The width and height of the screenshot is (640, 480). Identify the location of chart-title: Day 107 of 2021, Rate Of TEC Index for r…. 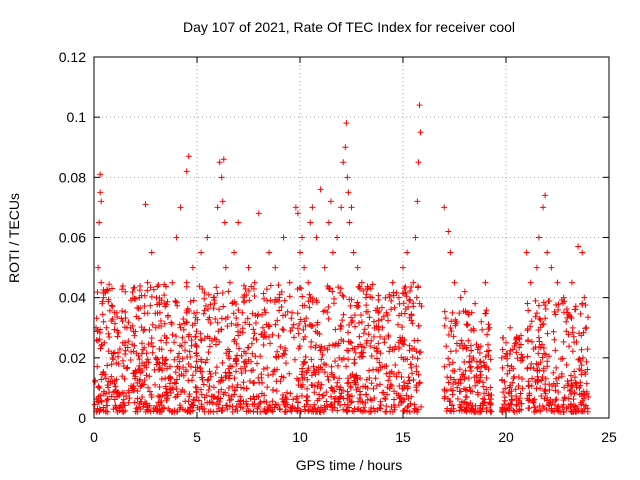
(349, 27).